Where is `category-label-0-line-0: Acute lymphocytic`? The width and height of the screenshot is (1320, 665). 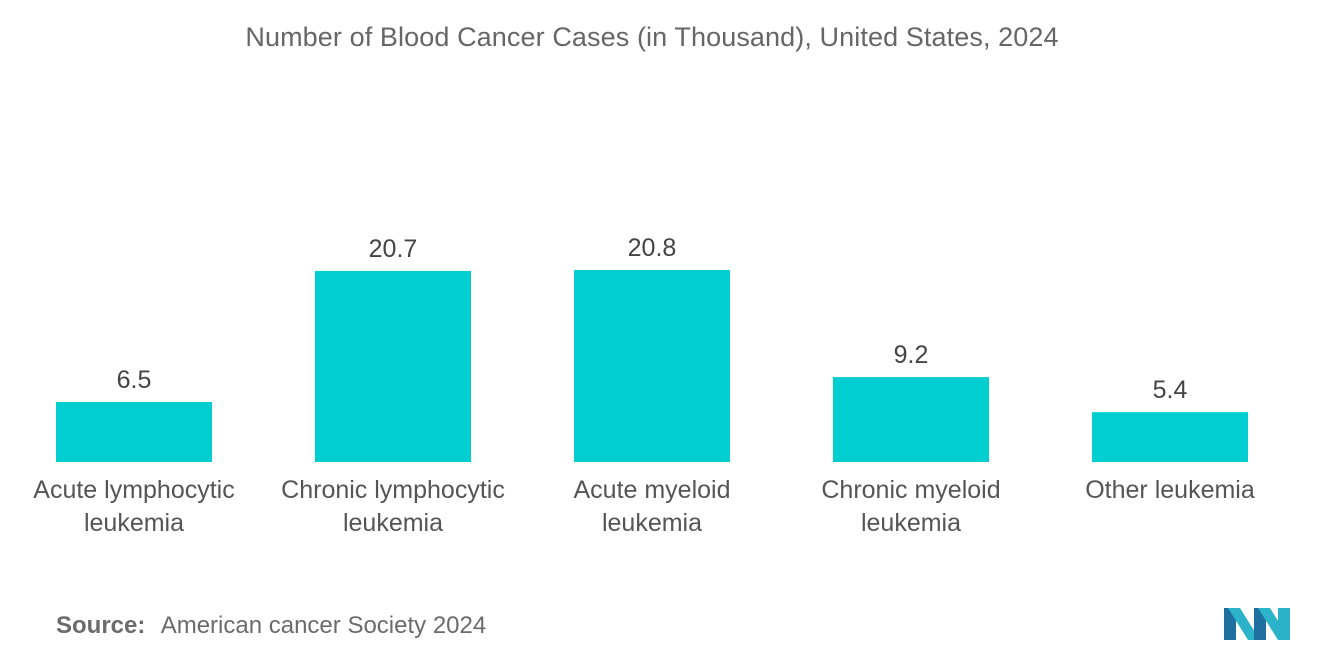
category-label-0-line-0: Acute lymphocytic is located at coordinates (133, 490).